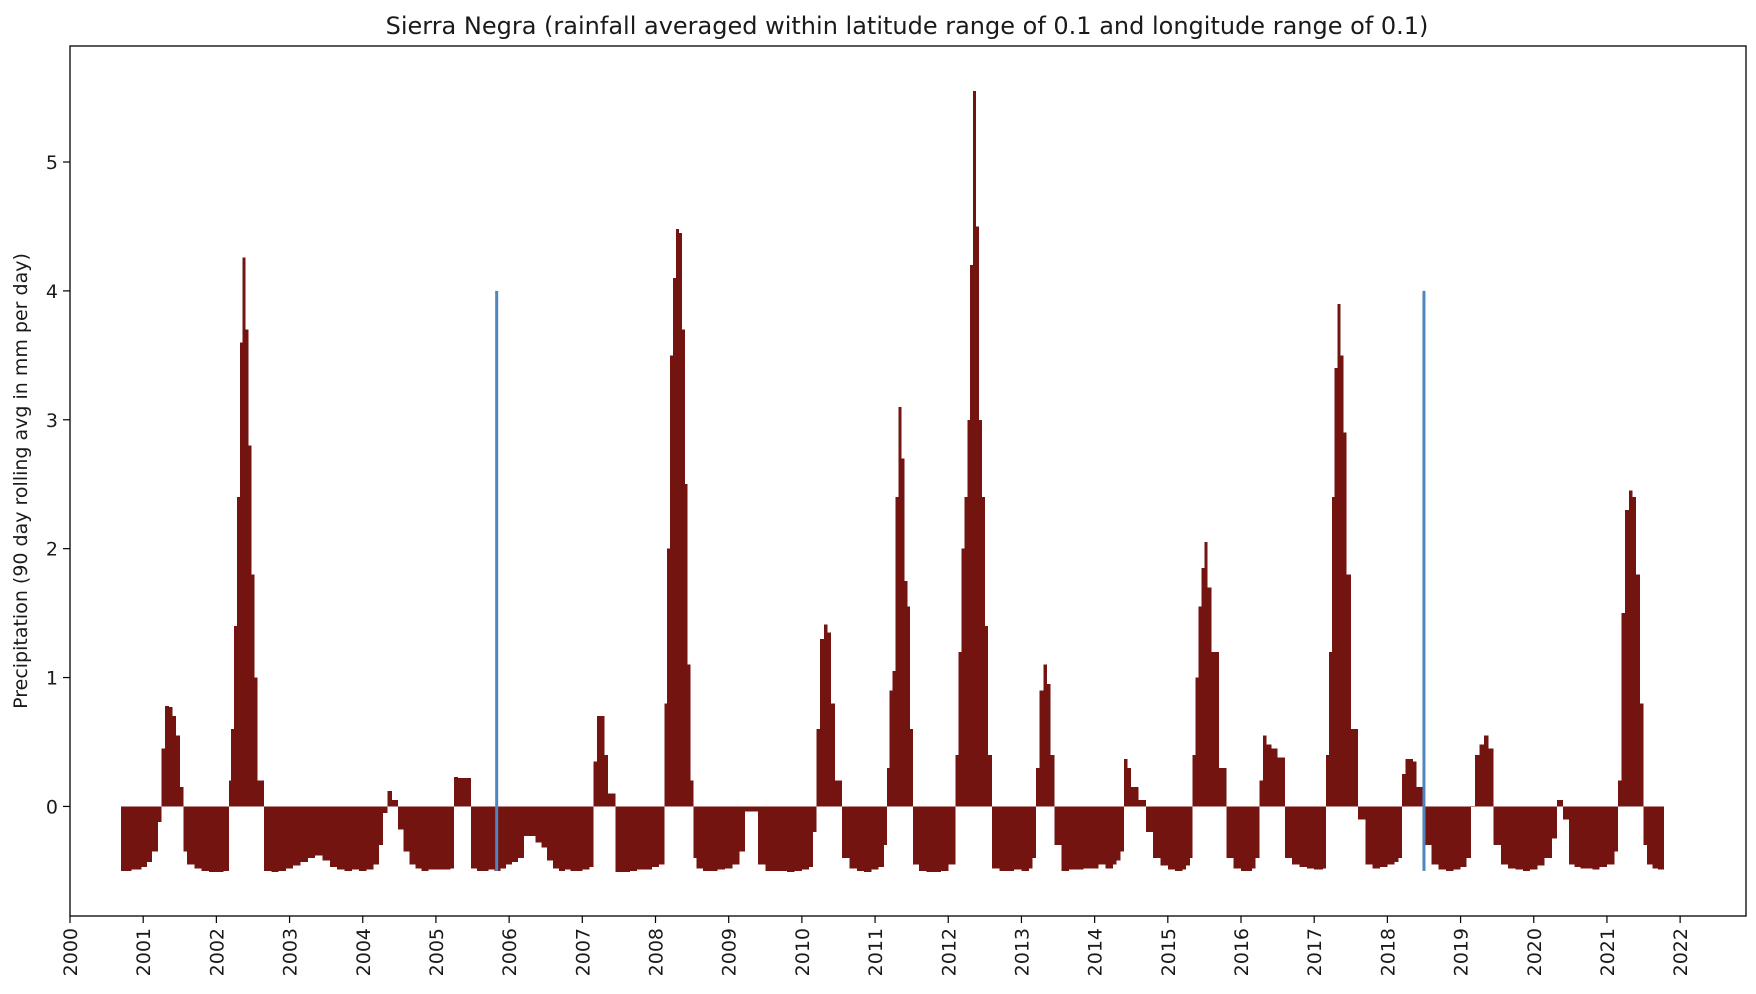 Image resolution: width=1756 pixels, height=994 pixels. What do you see at coordinates (1608, 952) in the screenshot?
I see `x-tick-label: 2021` at bounding box center [1608, 952].